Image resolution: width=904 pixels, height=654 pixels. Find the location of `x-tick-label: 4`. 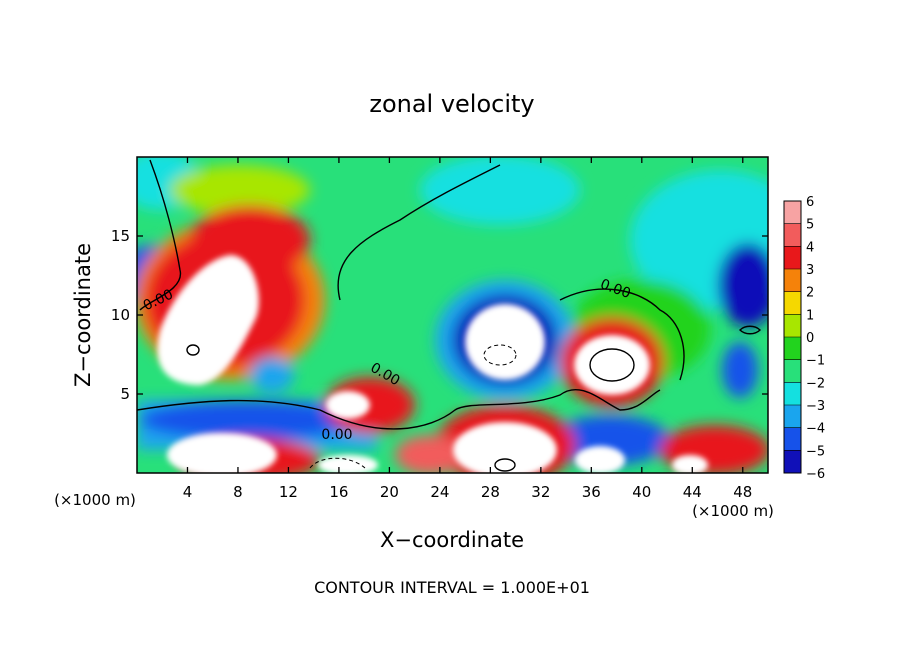

x-tick-label: 4 is located at coordinates (188, 492).